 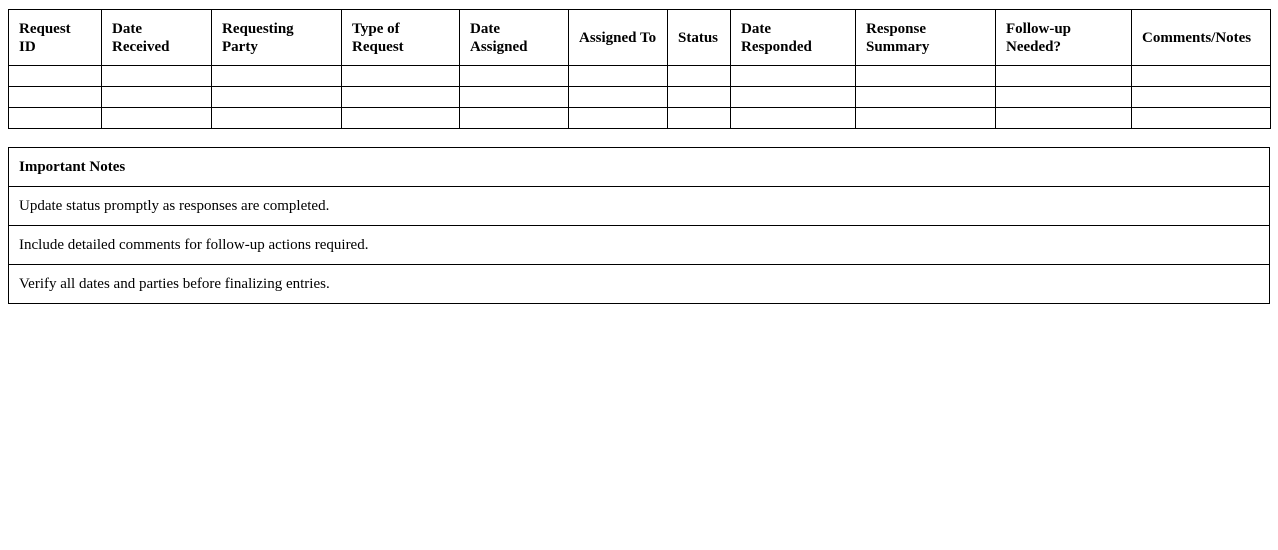 What do you see at coordinates (55, 37) in the screenshot?
I see `column-header: Request ID` at bounding box center [55, 37].